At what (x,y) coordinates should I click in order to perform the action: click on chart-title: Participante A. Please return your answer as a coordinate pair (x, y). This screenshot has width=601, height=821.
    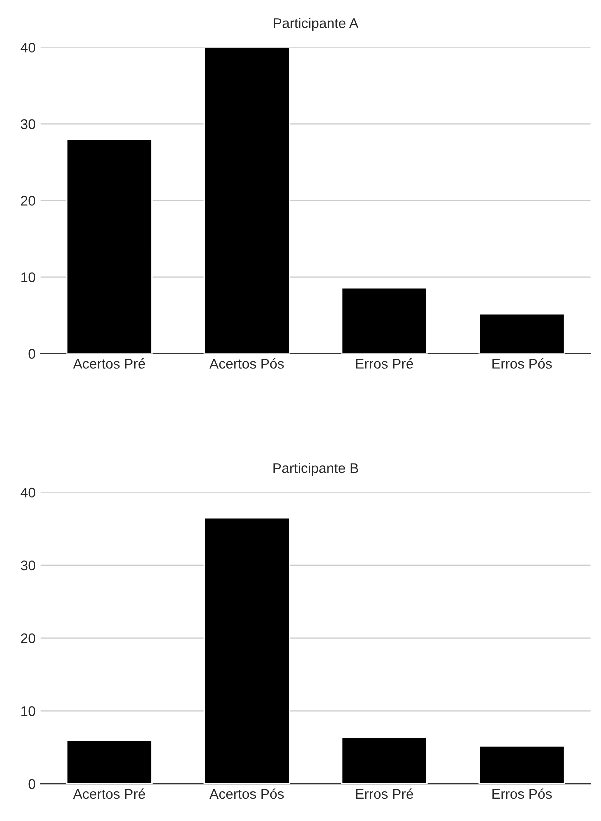
    Looking at the image, I should click on (316, 25).